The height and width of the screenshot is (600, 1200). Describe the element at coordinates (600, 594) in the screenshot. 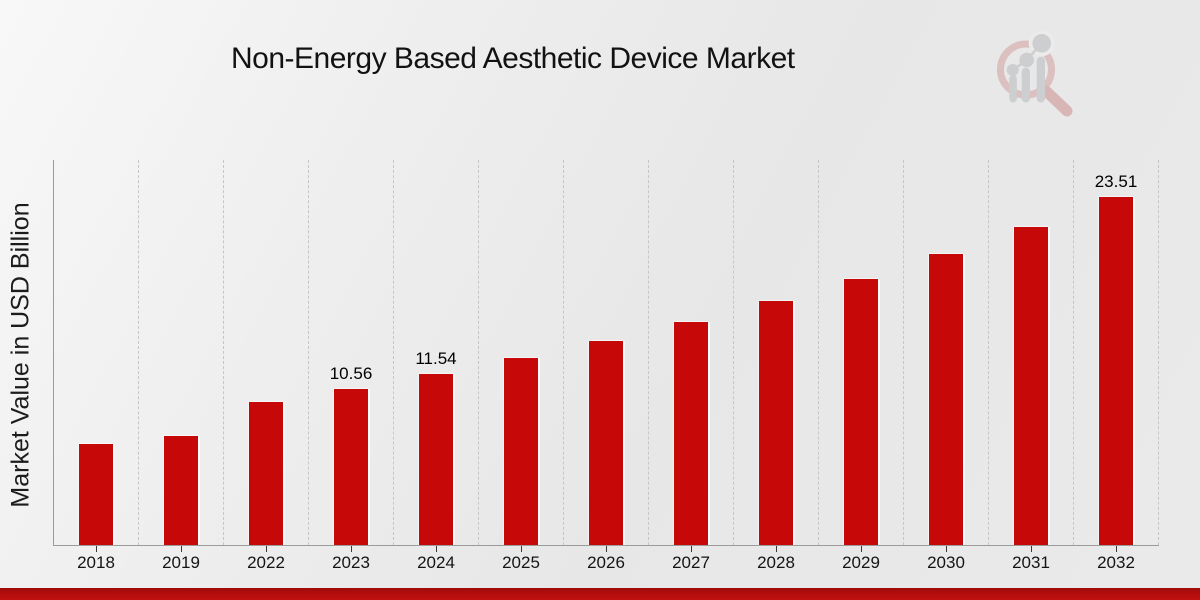

I see `footer-accent-bar` at that location.